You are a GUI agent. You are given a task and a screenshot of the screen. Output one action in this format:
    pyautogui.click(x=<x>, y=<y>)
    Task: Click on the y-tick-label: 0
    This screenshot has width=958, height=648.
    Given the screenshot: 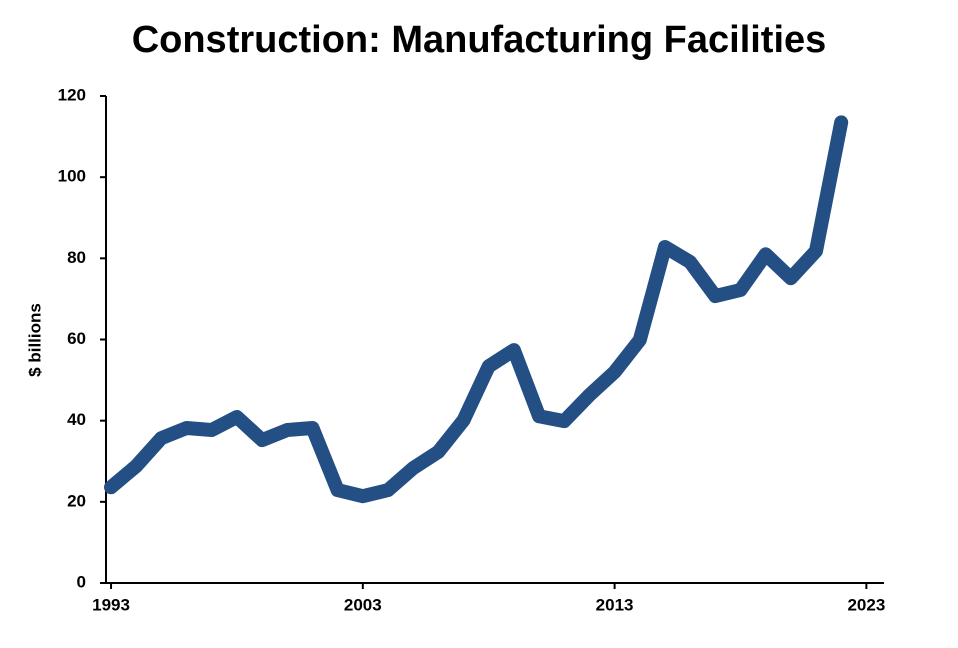 What is the action you would take?
    pyautogui.click(x=81, y=581)
    